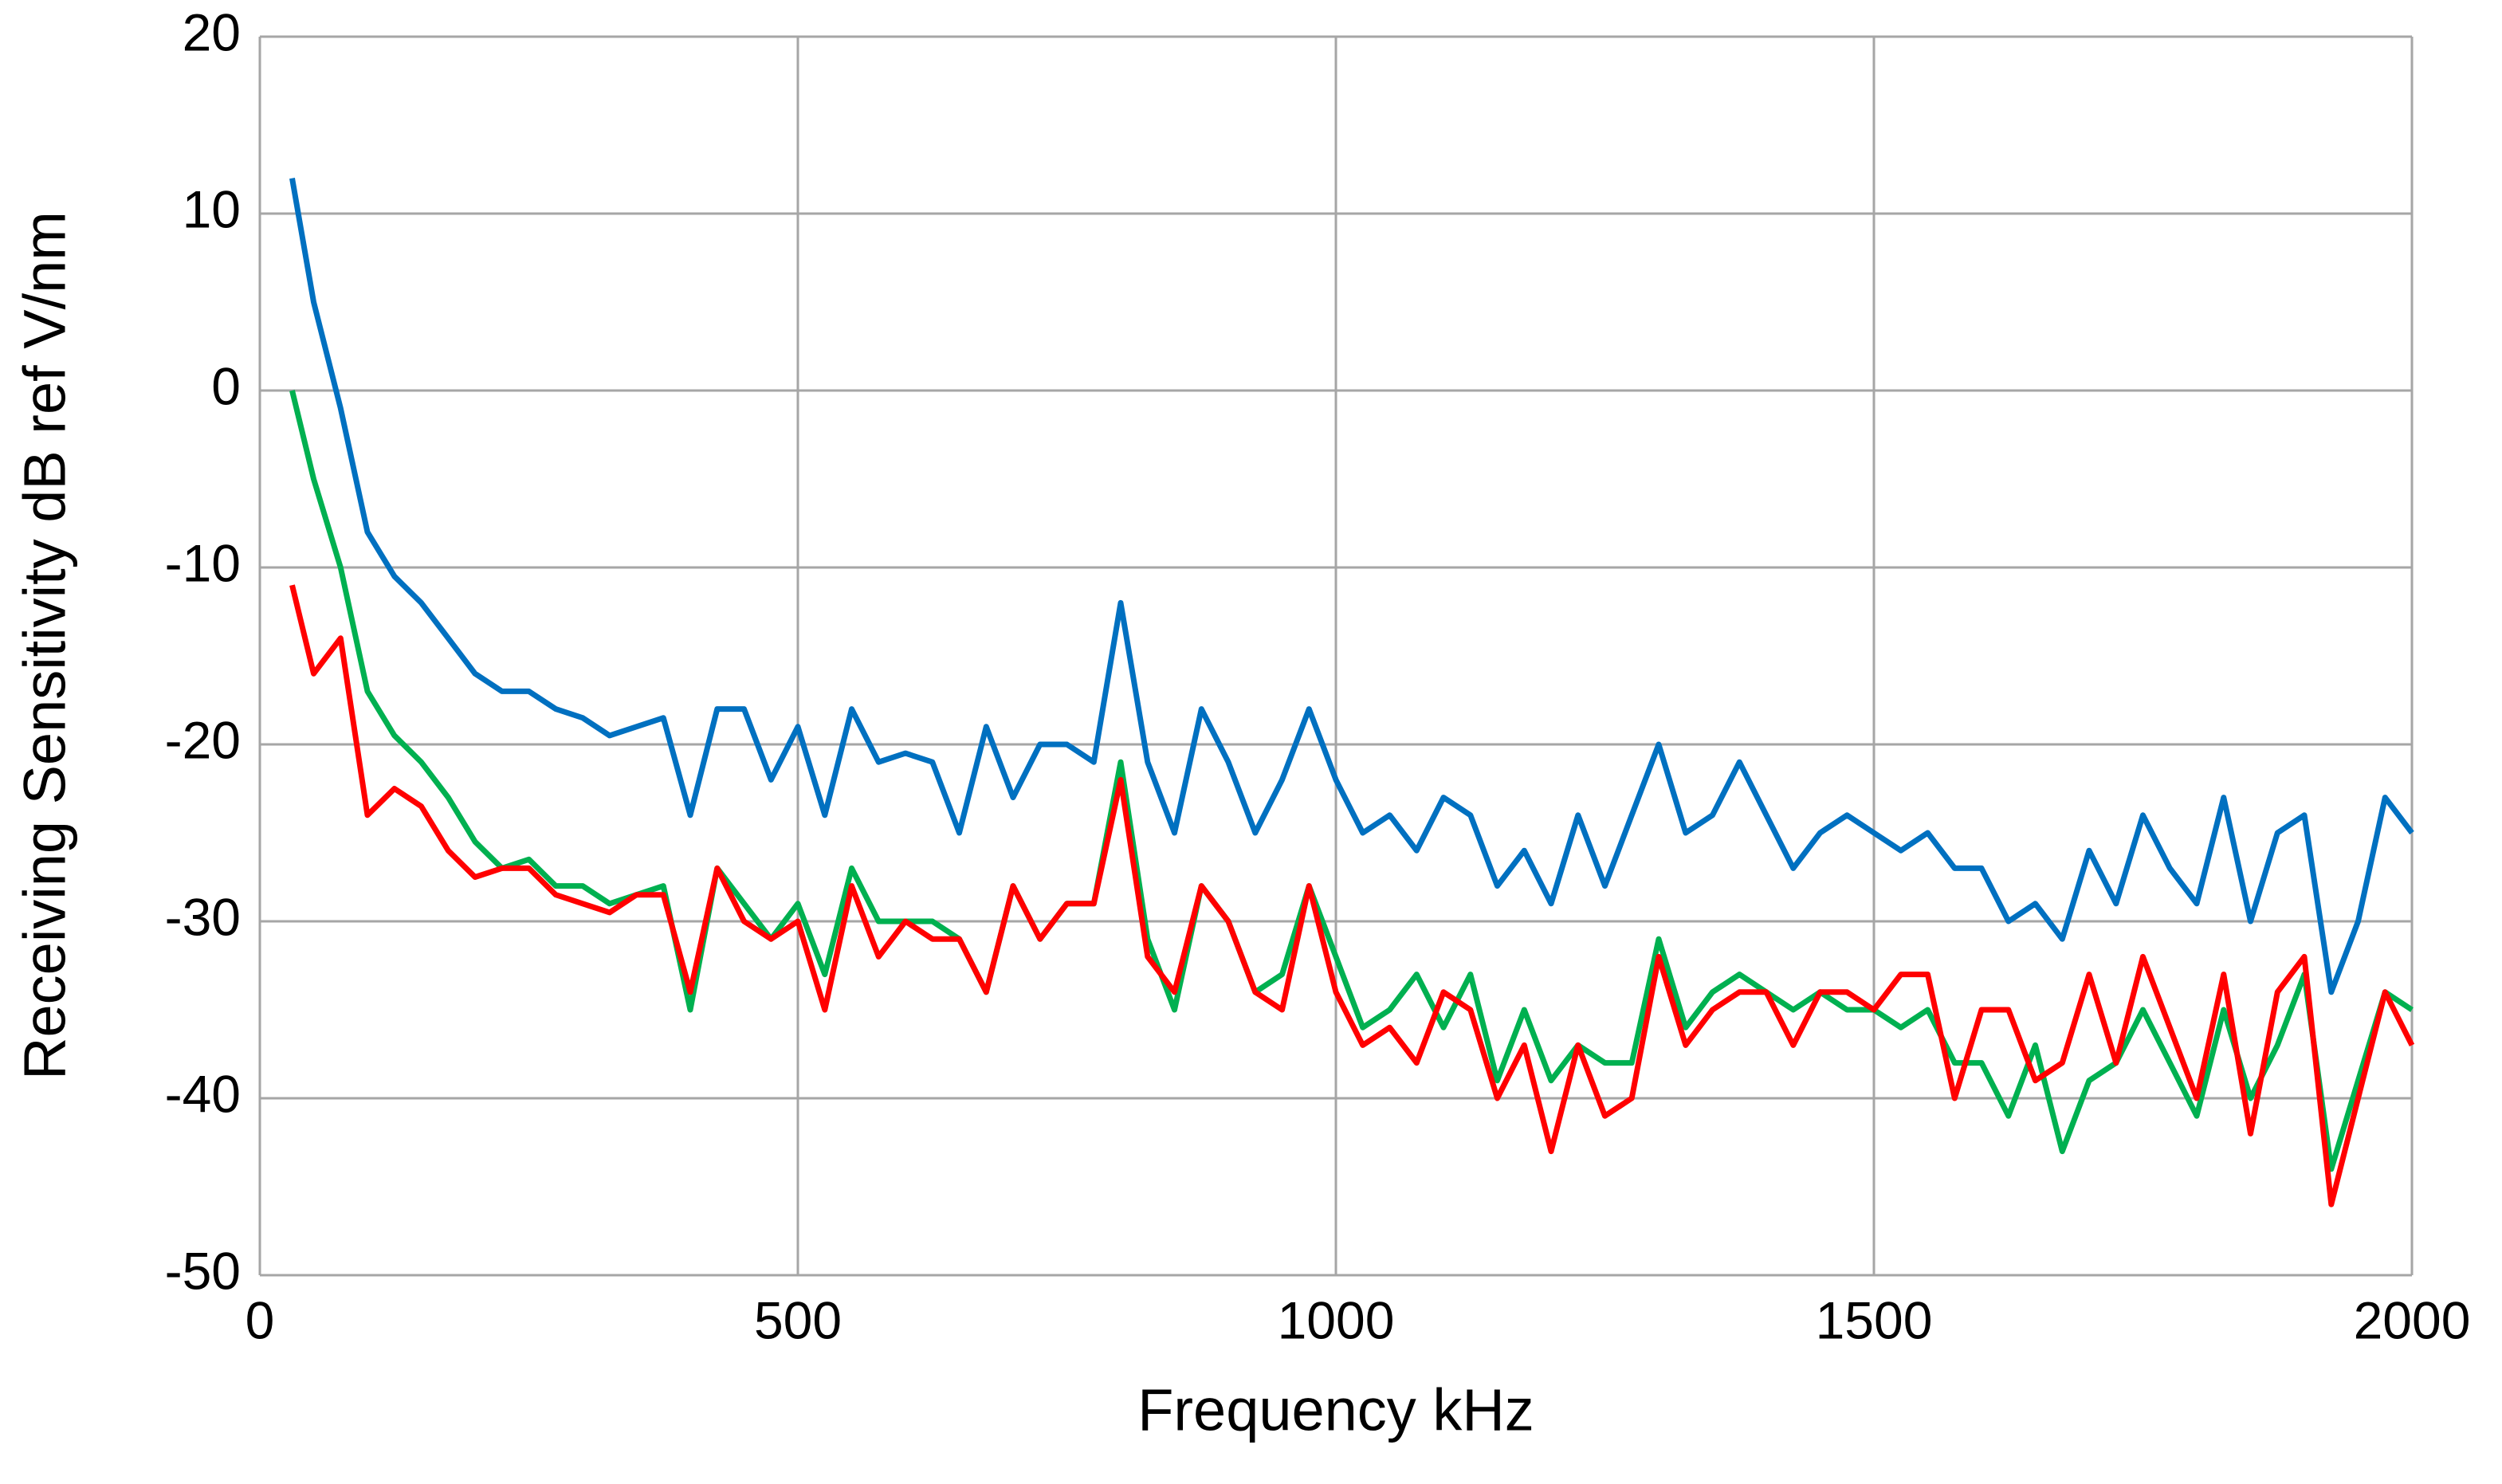 The image size is (2502, 1484). Describe the element at coordinates (2412, 1319) in the screenshot. I see `x-tick-label: 2000` at that location.